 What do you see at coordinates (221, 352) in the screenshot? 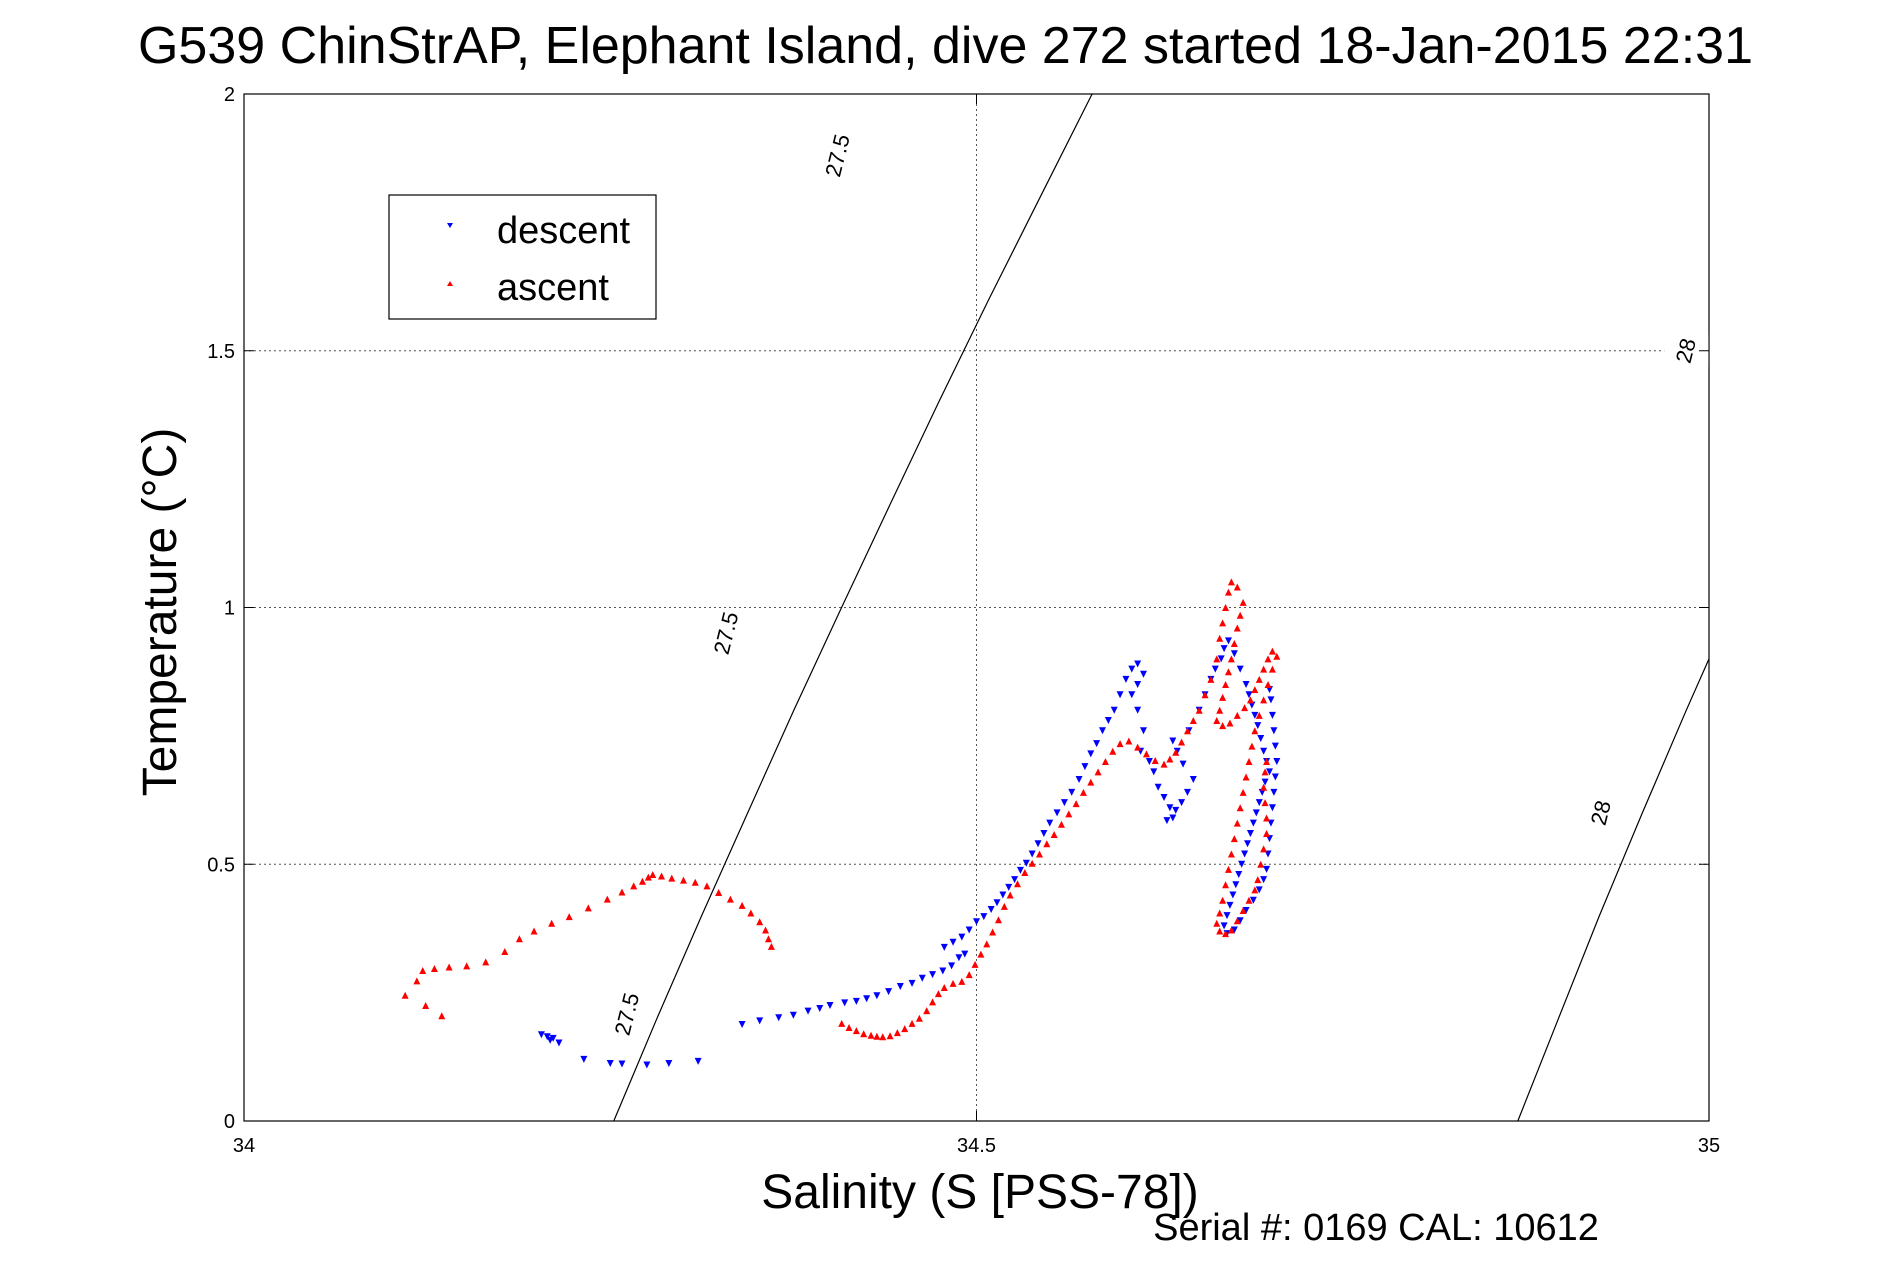
I see `y-tick-label: 1.5` at bounding box center [221, 352].